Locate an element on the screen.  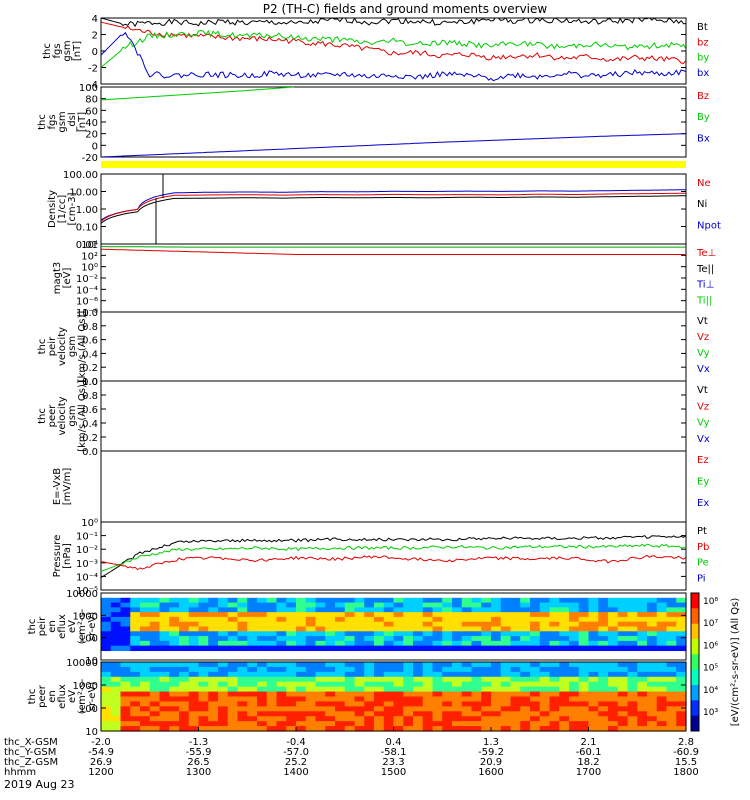
colorbar-tick-label: 10⁸ is located at coordinates (710, 602).